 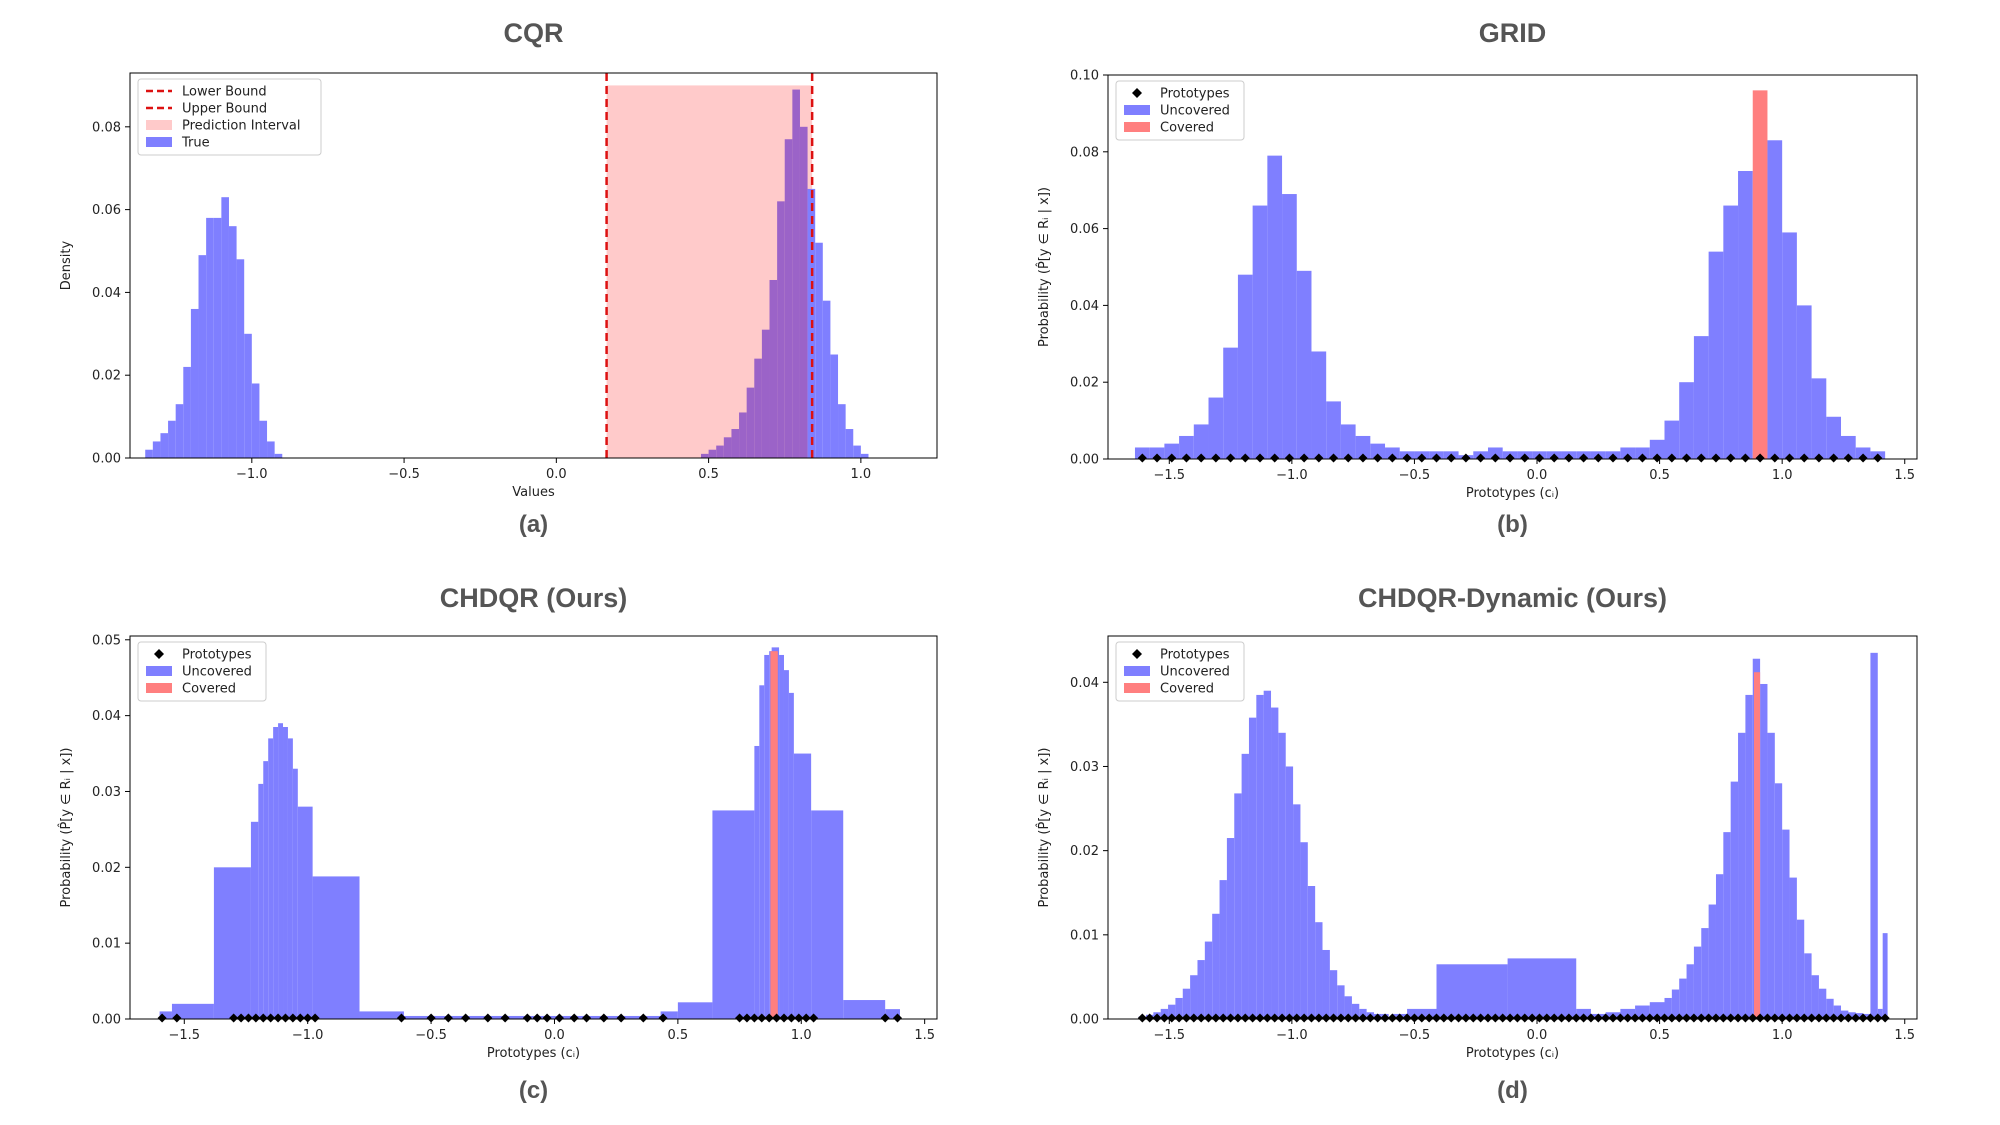 I want to click on panel-caption: (a), so click(x=533, y=524).